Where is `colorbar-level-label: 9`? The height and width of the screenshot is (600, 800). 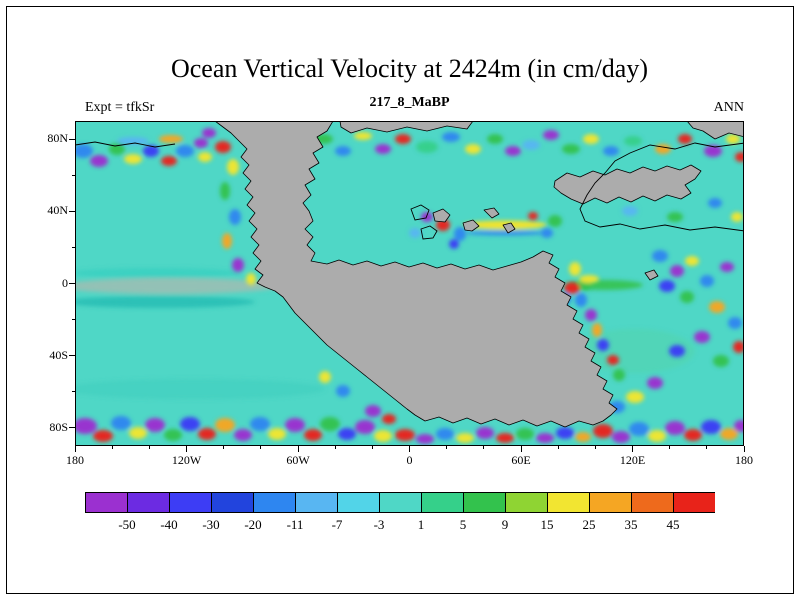 colorbar-level-label: 9 is located at coordinates (505, 524).